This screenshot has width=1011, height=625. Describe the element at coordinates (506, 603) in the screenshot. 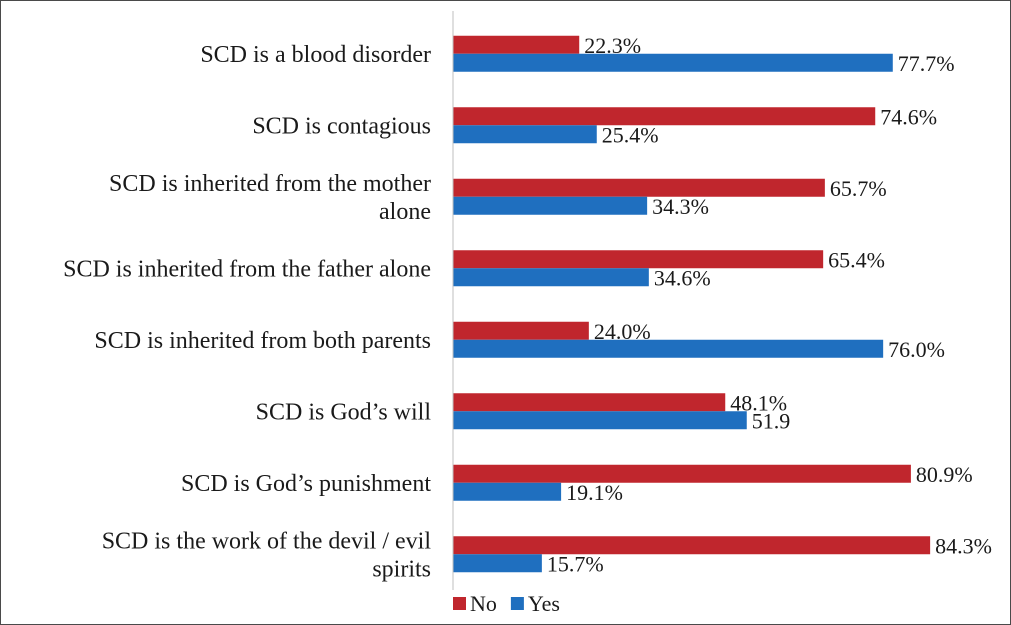

I see `legend: No Yes` at that location.